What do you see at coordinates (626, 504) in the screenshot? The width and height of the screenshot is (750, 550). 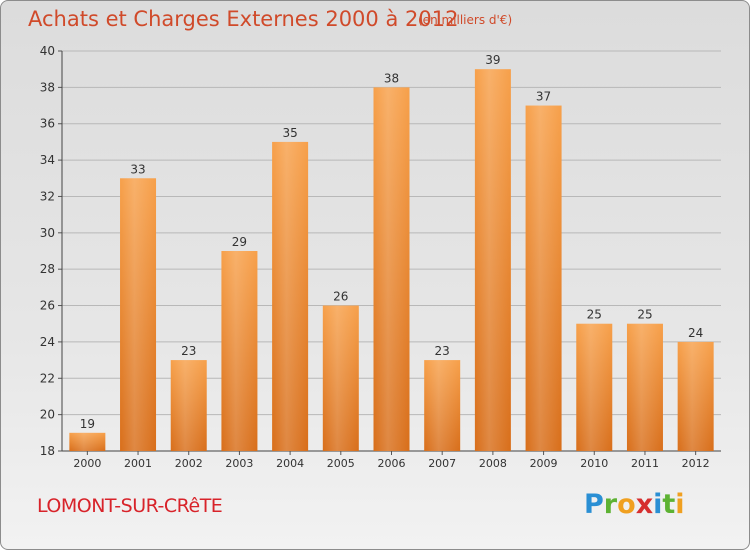 I see `logo-letter: o` at bounding box center [626, 504].